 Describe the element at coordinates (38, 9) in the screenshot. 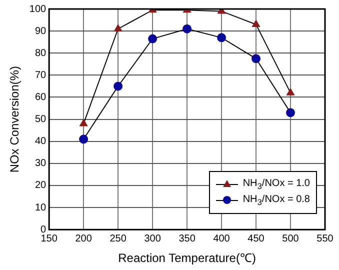

I see `y-tick-label: 100` at that location.